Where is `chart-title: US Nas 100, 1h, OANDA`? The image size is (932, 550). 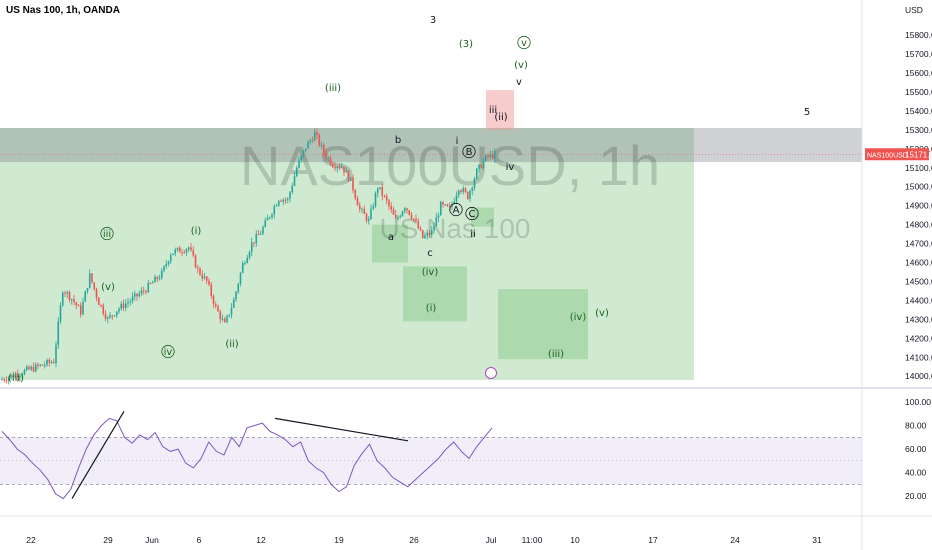
chart-title: US Nas 100, 1h, OANDA is located at coordinates (63, 10).